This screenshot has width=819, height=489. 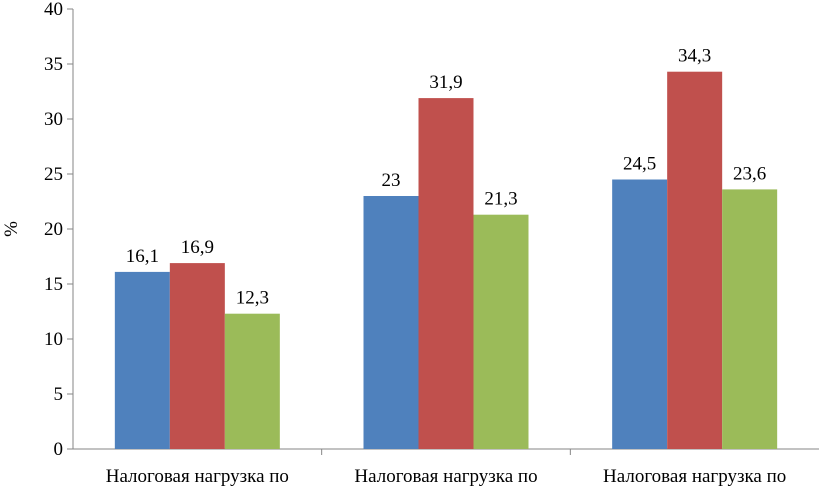 I want to click on y-axis-label: %, so click(x=11, y=229).